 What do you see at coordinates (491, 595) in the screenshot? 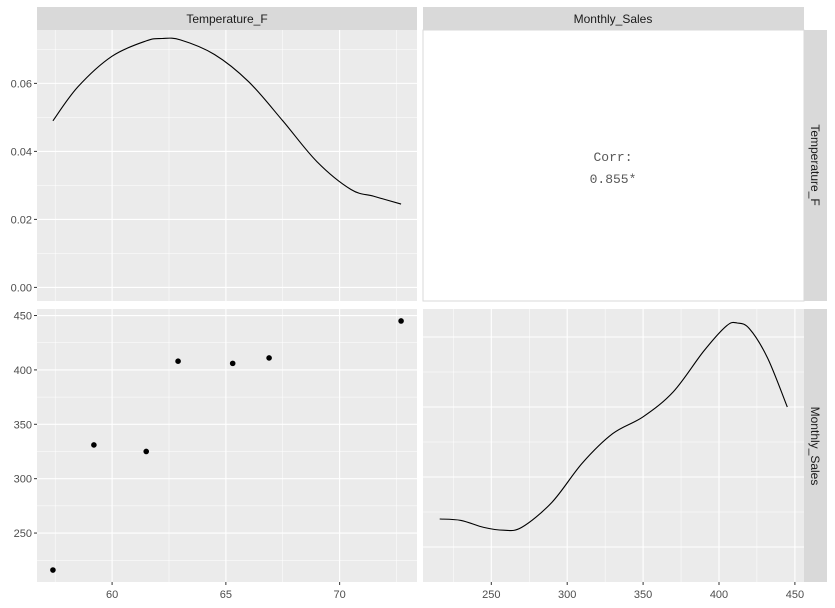
I see `sales-density-xtick-label-0: 250` at bounding box center [491, 595].